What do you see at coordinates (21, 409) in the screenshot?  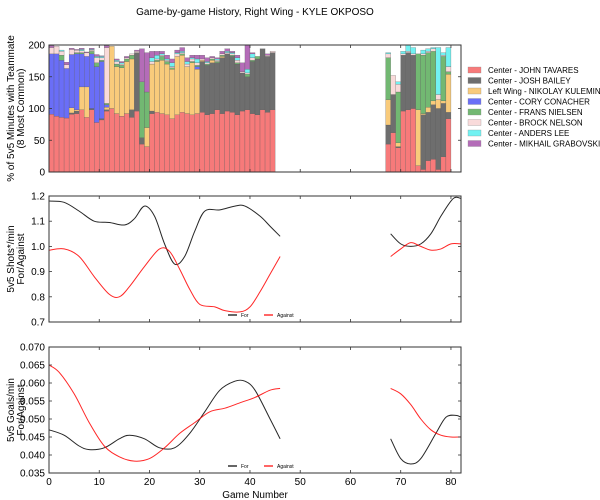 I see `y-axis-label: For/Against` at bounding box center [21, 409].